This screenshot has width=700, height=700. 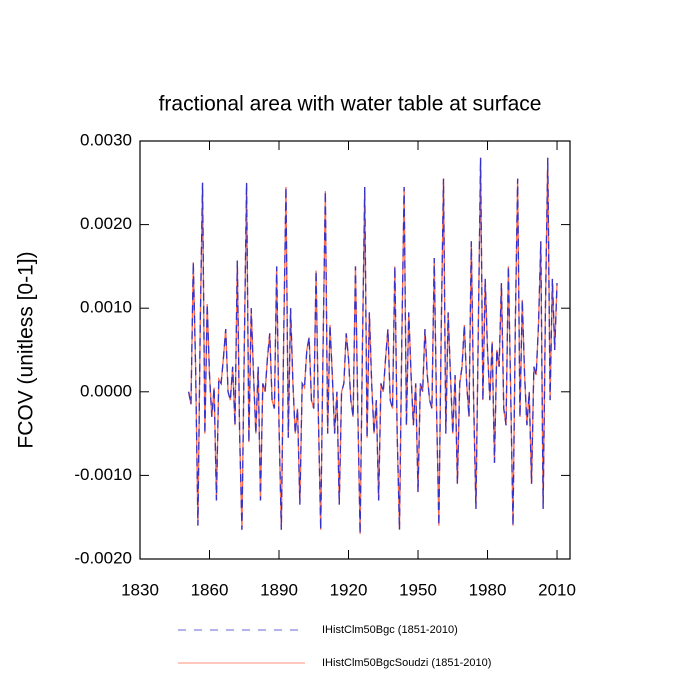 What do you see at coordinates (418, 589) in the screenshot?
I see `x-tick-label: 1950` at bounding box center [418, 589].